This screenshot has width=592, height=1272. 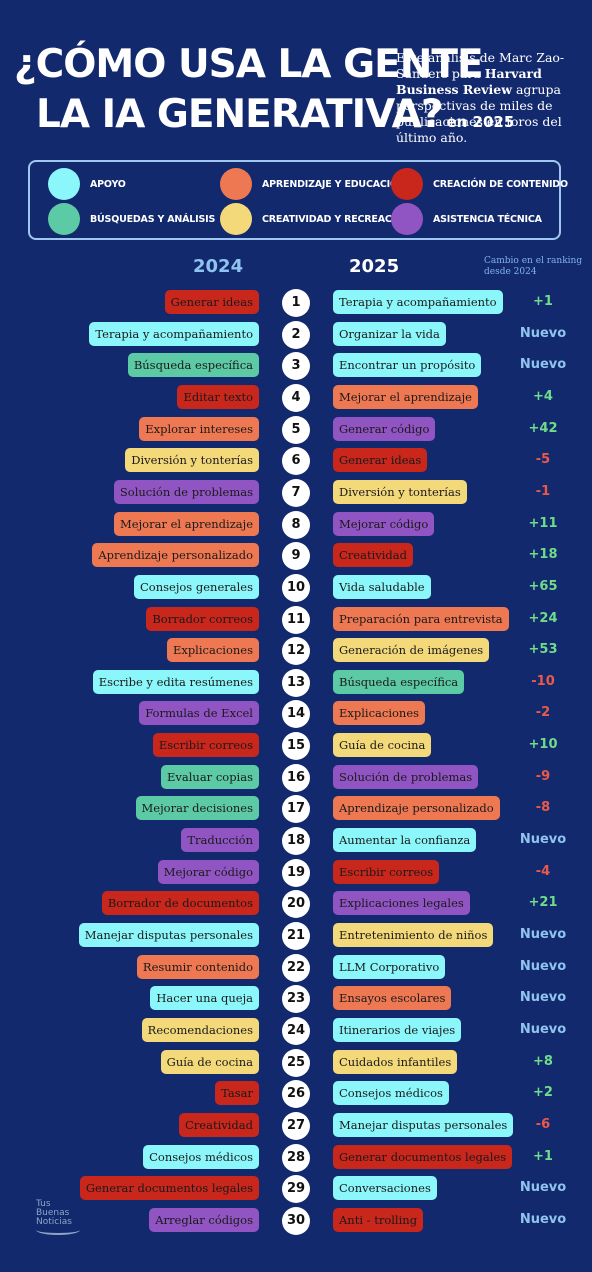 What do you see at coordinates (212, 650) in the screenshot?
I see `use-2024-pill: Explicaciones` at bounding box center [212, 650].